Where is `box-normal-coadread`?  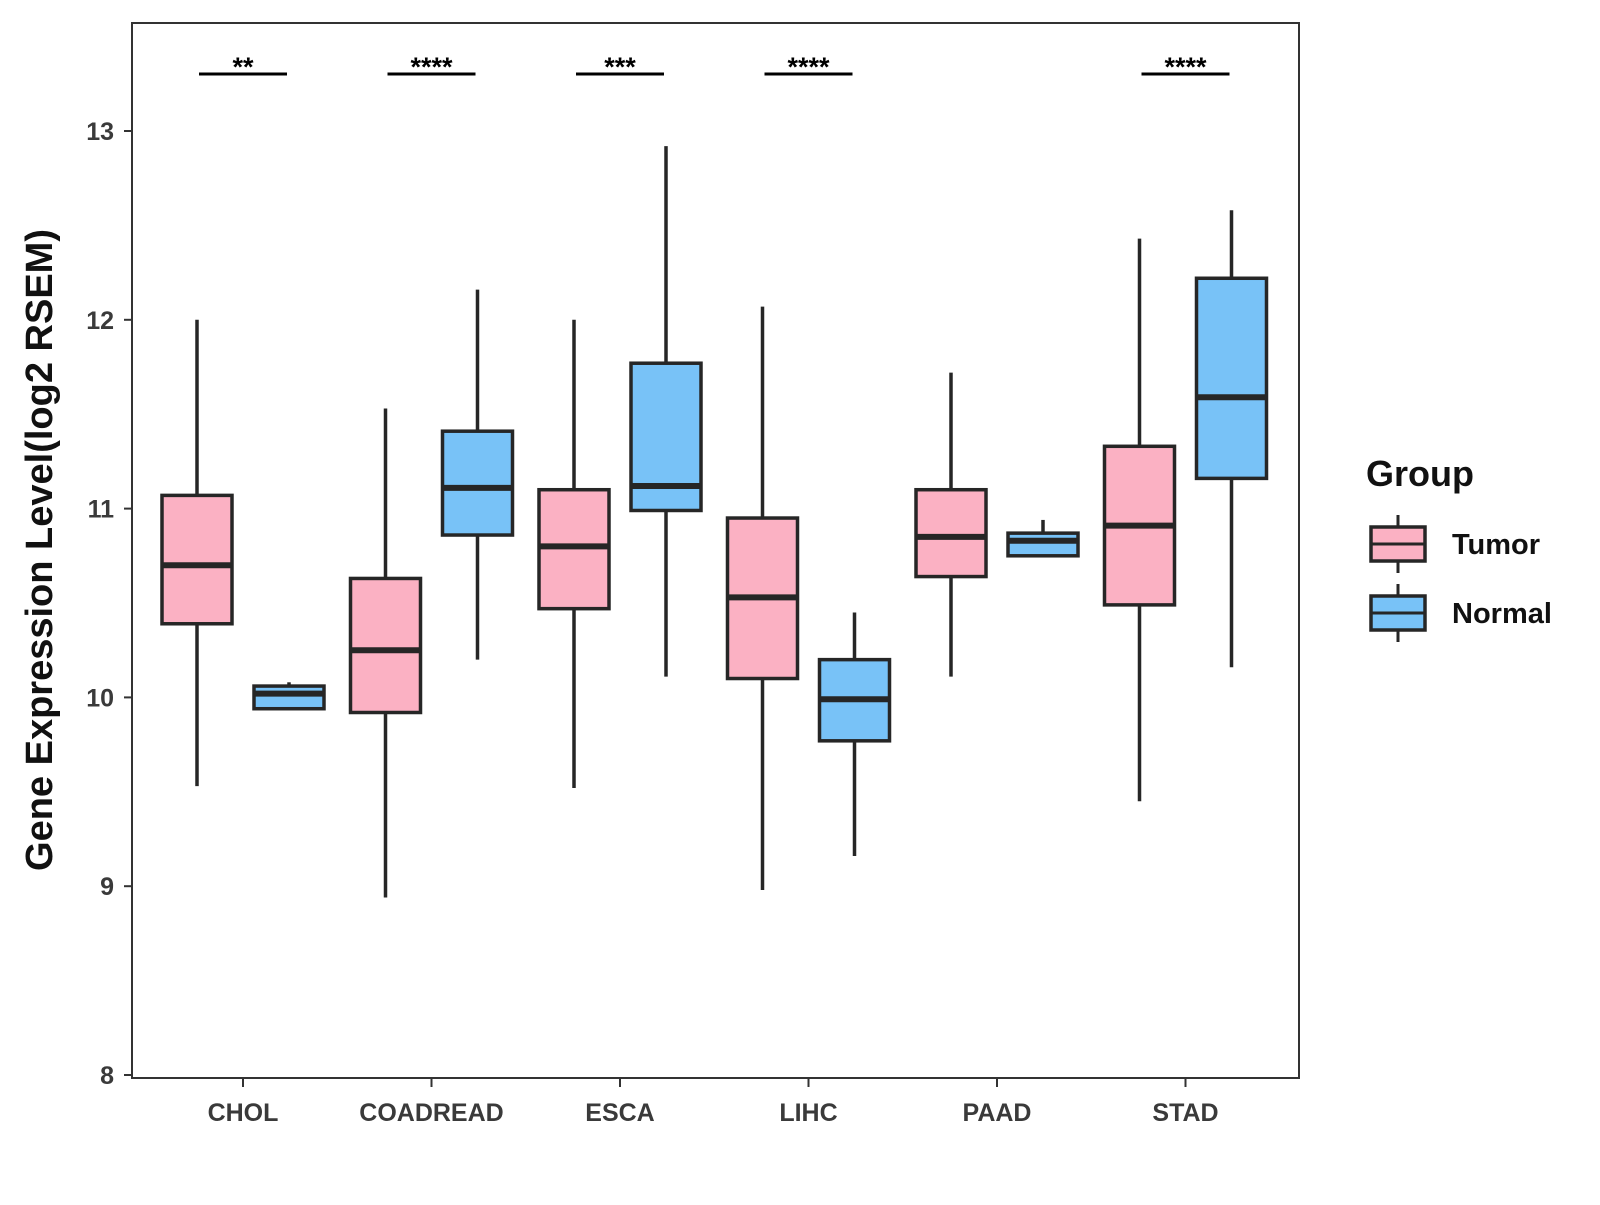
box-normal-coadread is located at coordinates (477, 474).